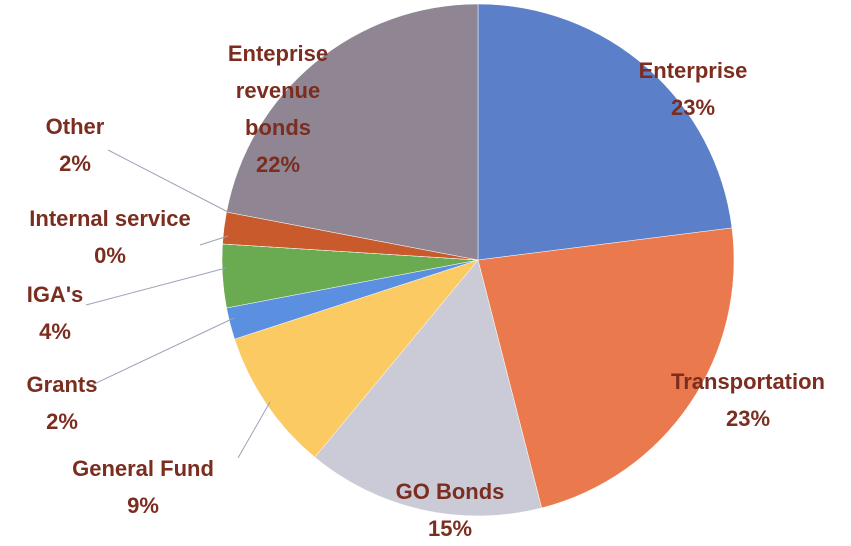 The height and width of the screenshot is (546, 851). Describe the element at coordinates (62, 384) in the screenshot. I see `category-label: Grants` at that location.